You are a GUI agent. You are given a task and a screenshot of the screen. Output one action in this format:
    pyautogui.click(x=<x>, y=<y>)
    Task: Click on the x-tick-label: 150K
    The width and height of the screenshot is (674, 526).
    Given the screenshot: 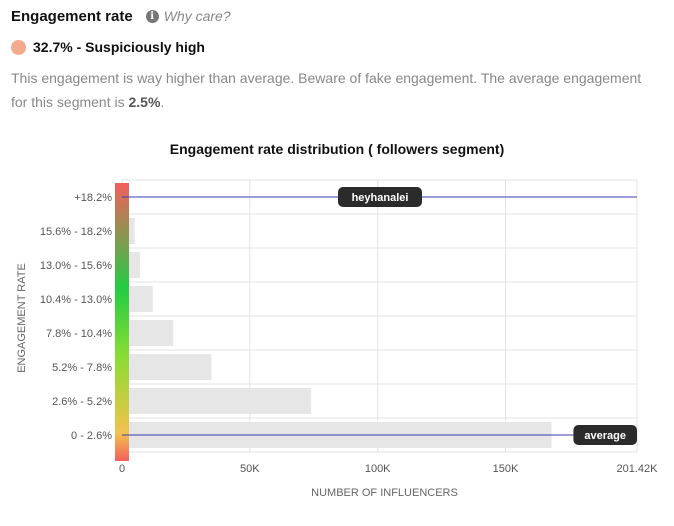 What is the action you would take?
    pyautogui.click(x=506, y=469)
    